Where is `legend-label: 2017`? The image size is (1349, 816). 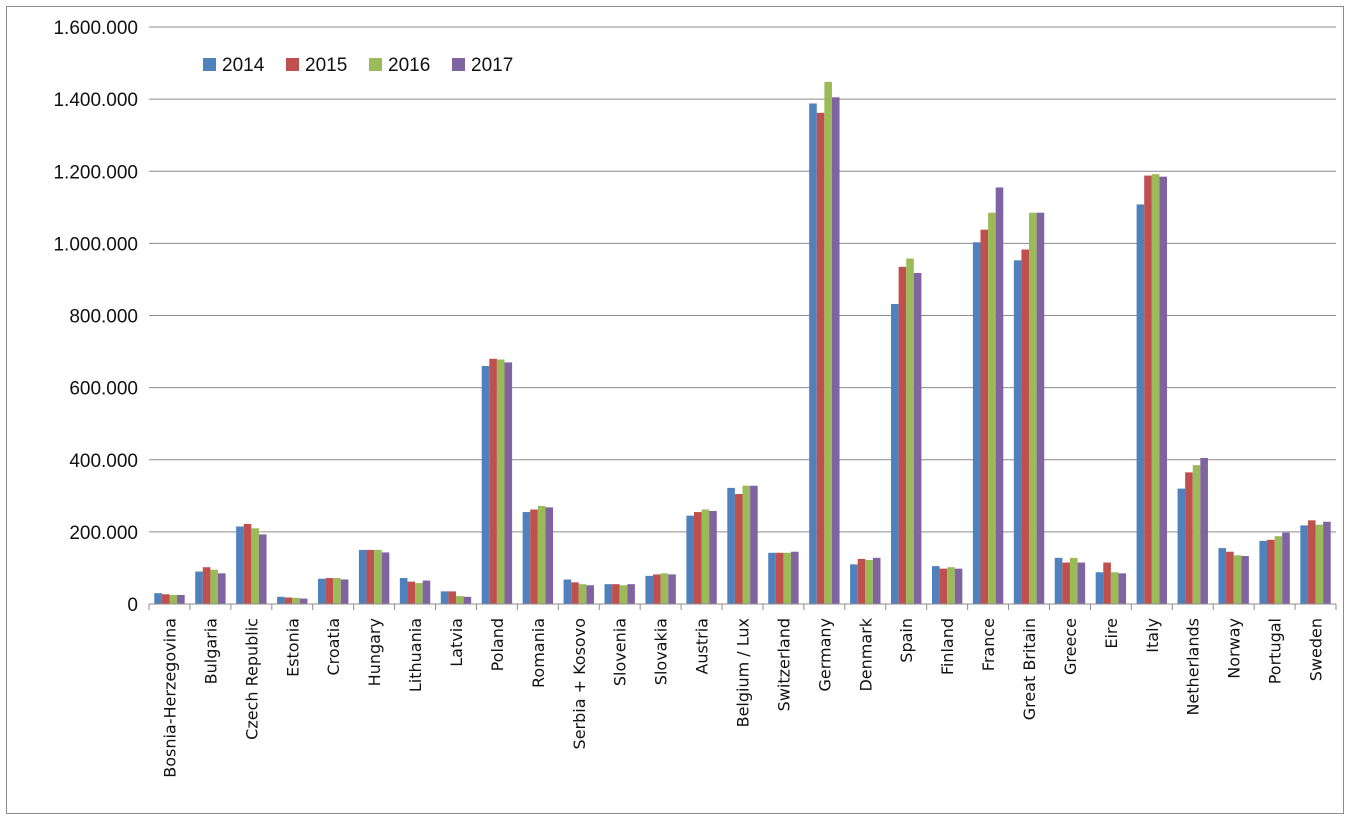
legend-label: 2017 is located at coordinates (492, 65).